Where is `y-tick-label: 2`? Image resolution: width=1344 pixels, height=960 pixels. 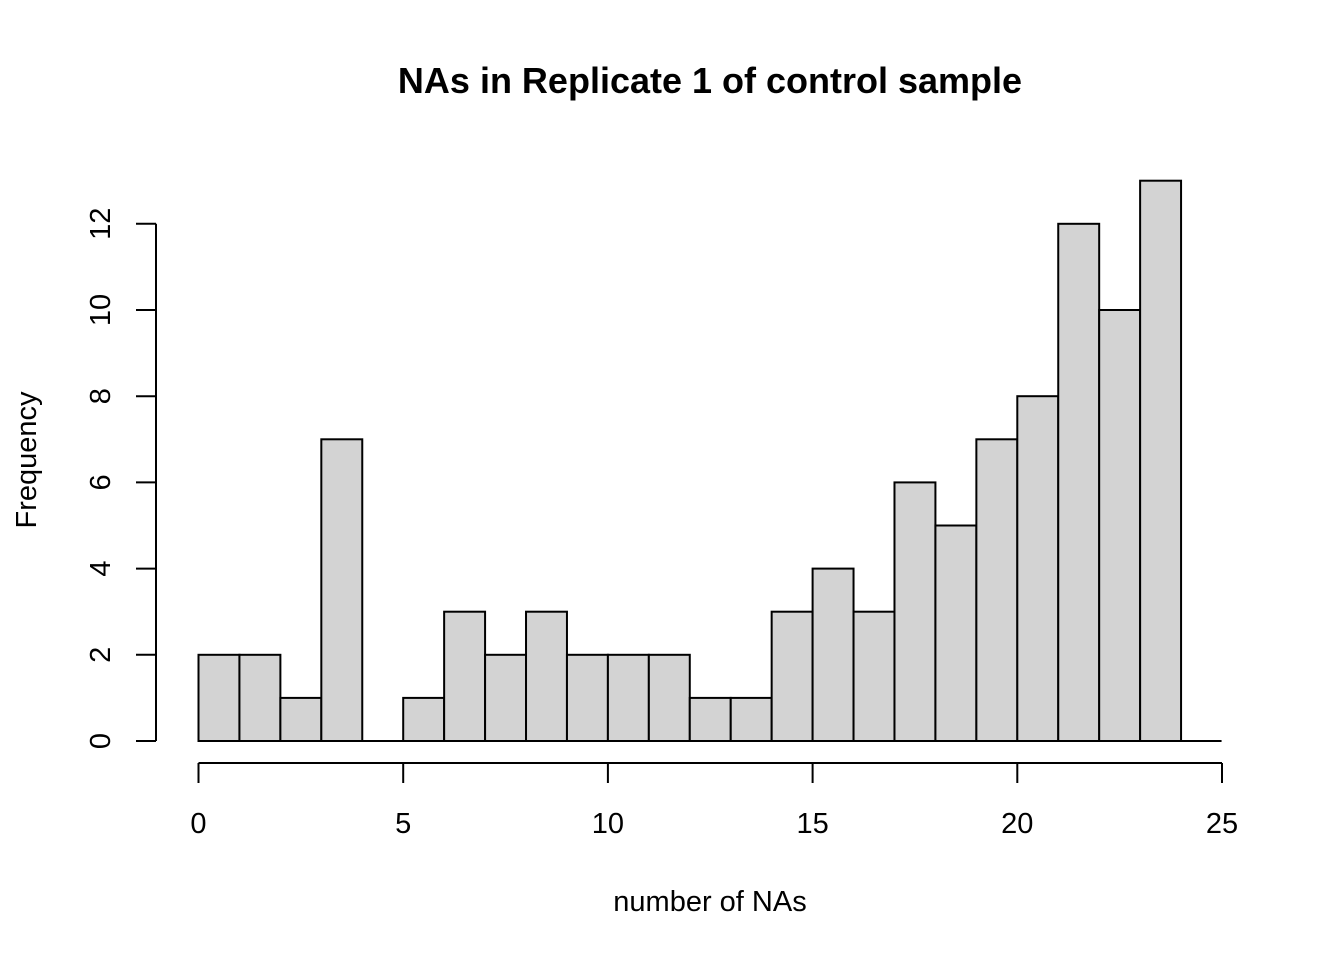
y-tick-label: 2 is located at coordinates (101, 655).